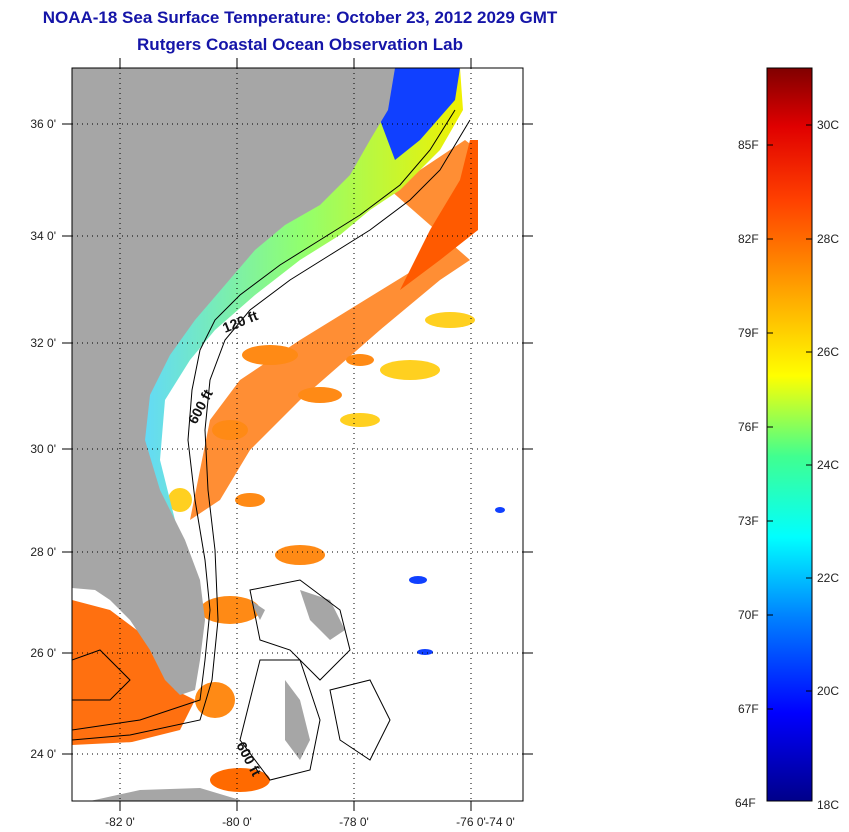  I want to click on colorbar-label-64f: 64F, so click(745, 803).